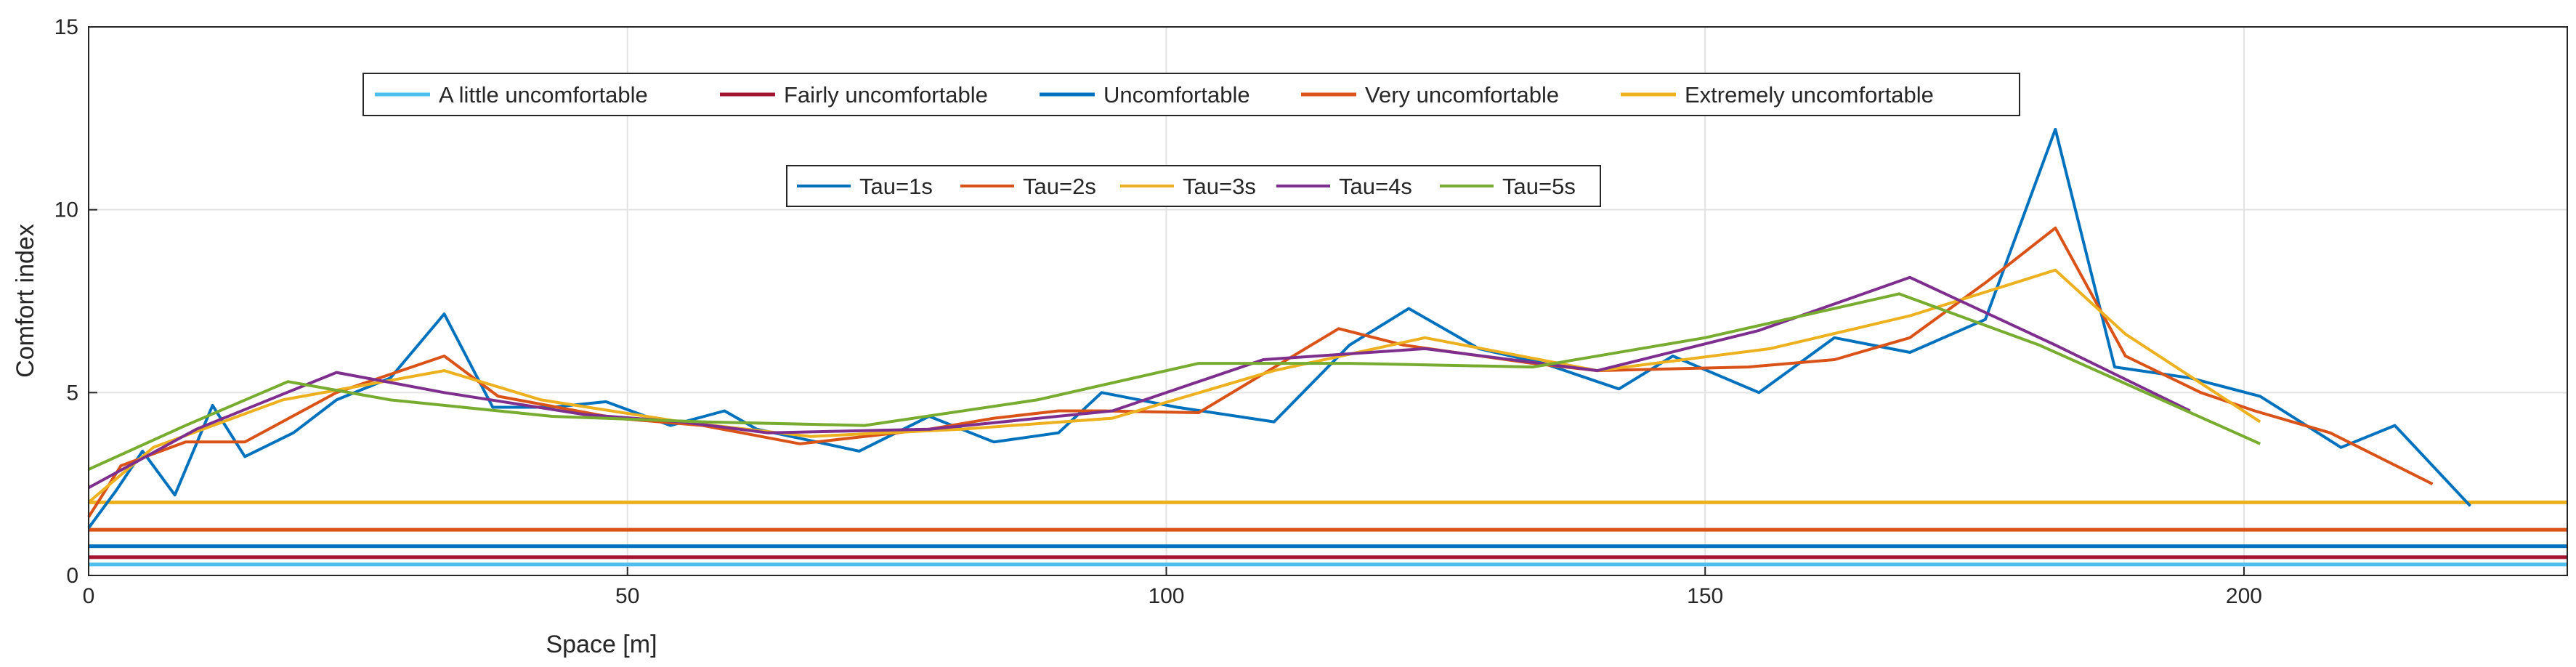  Describe the element at coordinates (886, 95) in the screenshot. I see `threshold-legend-label: Fairly uncomfortable` at that location.